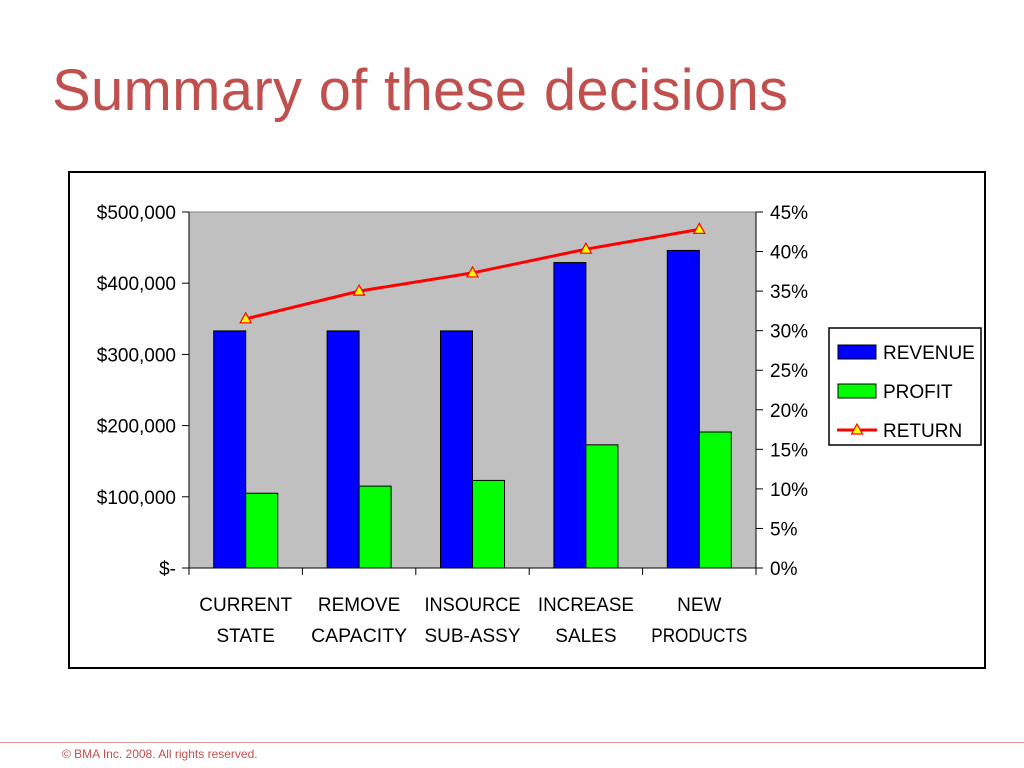  Describe the element at coordinates (789, 371) in the screenshot. I see `right-tick-label-5: 25%` at that location.